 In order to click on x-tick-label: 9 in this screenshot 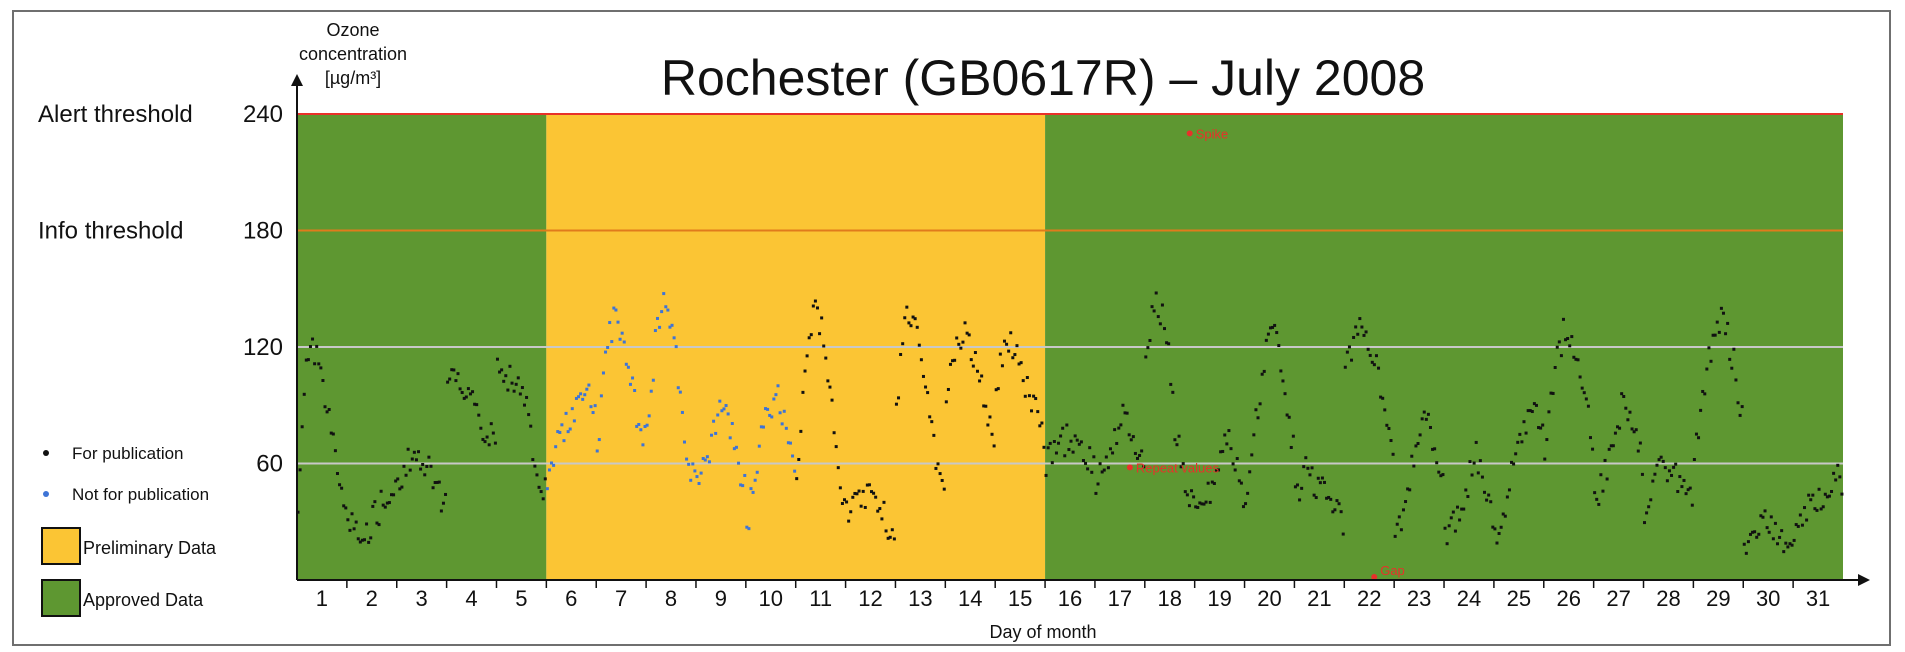, I will do `click(721, 598)`.